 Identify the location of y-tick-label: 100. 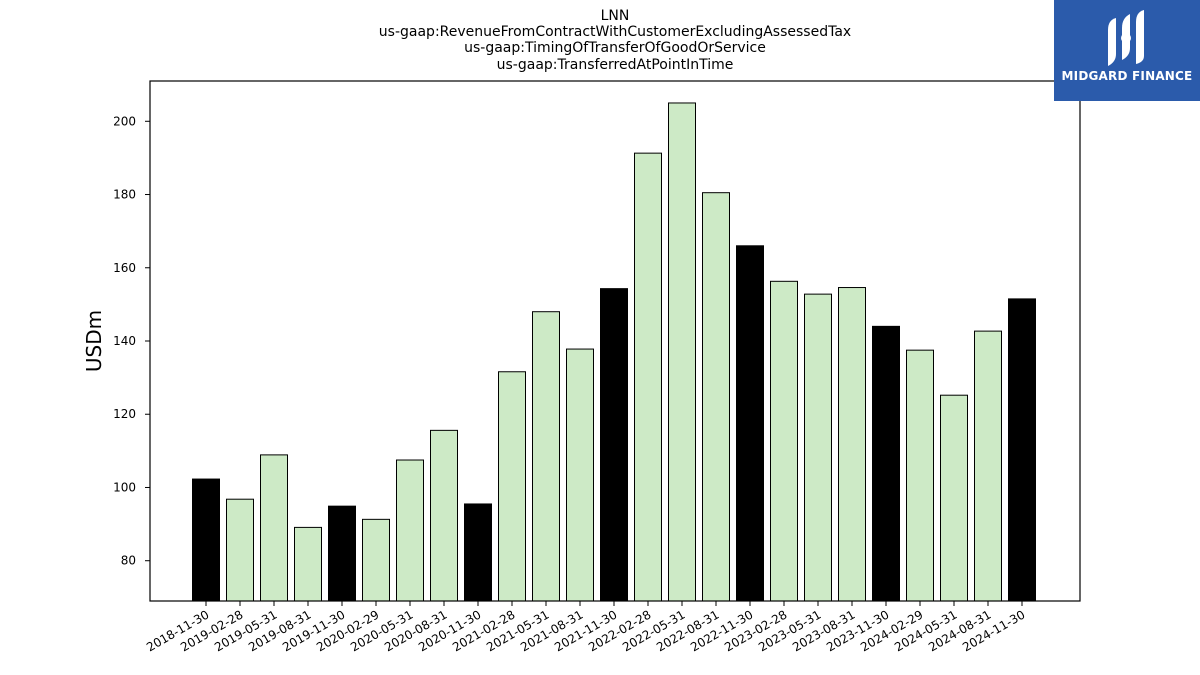
(124, 487).